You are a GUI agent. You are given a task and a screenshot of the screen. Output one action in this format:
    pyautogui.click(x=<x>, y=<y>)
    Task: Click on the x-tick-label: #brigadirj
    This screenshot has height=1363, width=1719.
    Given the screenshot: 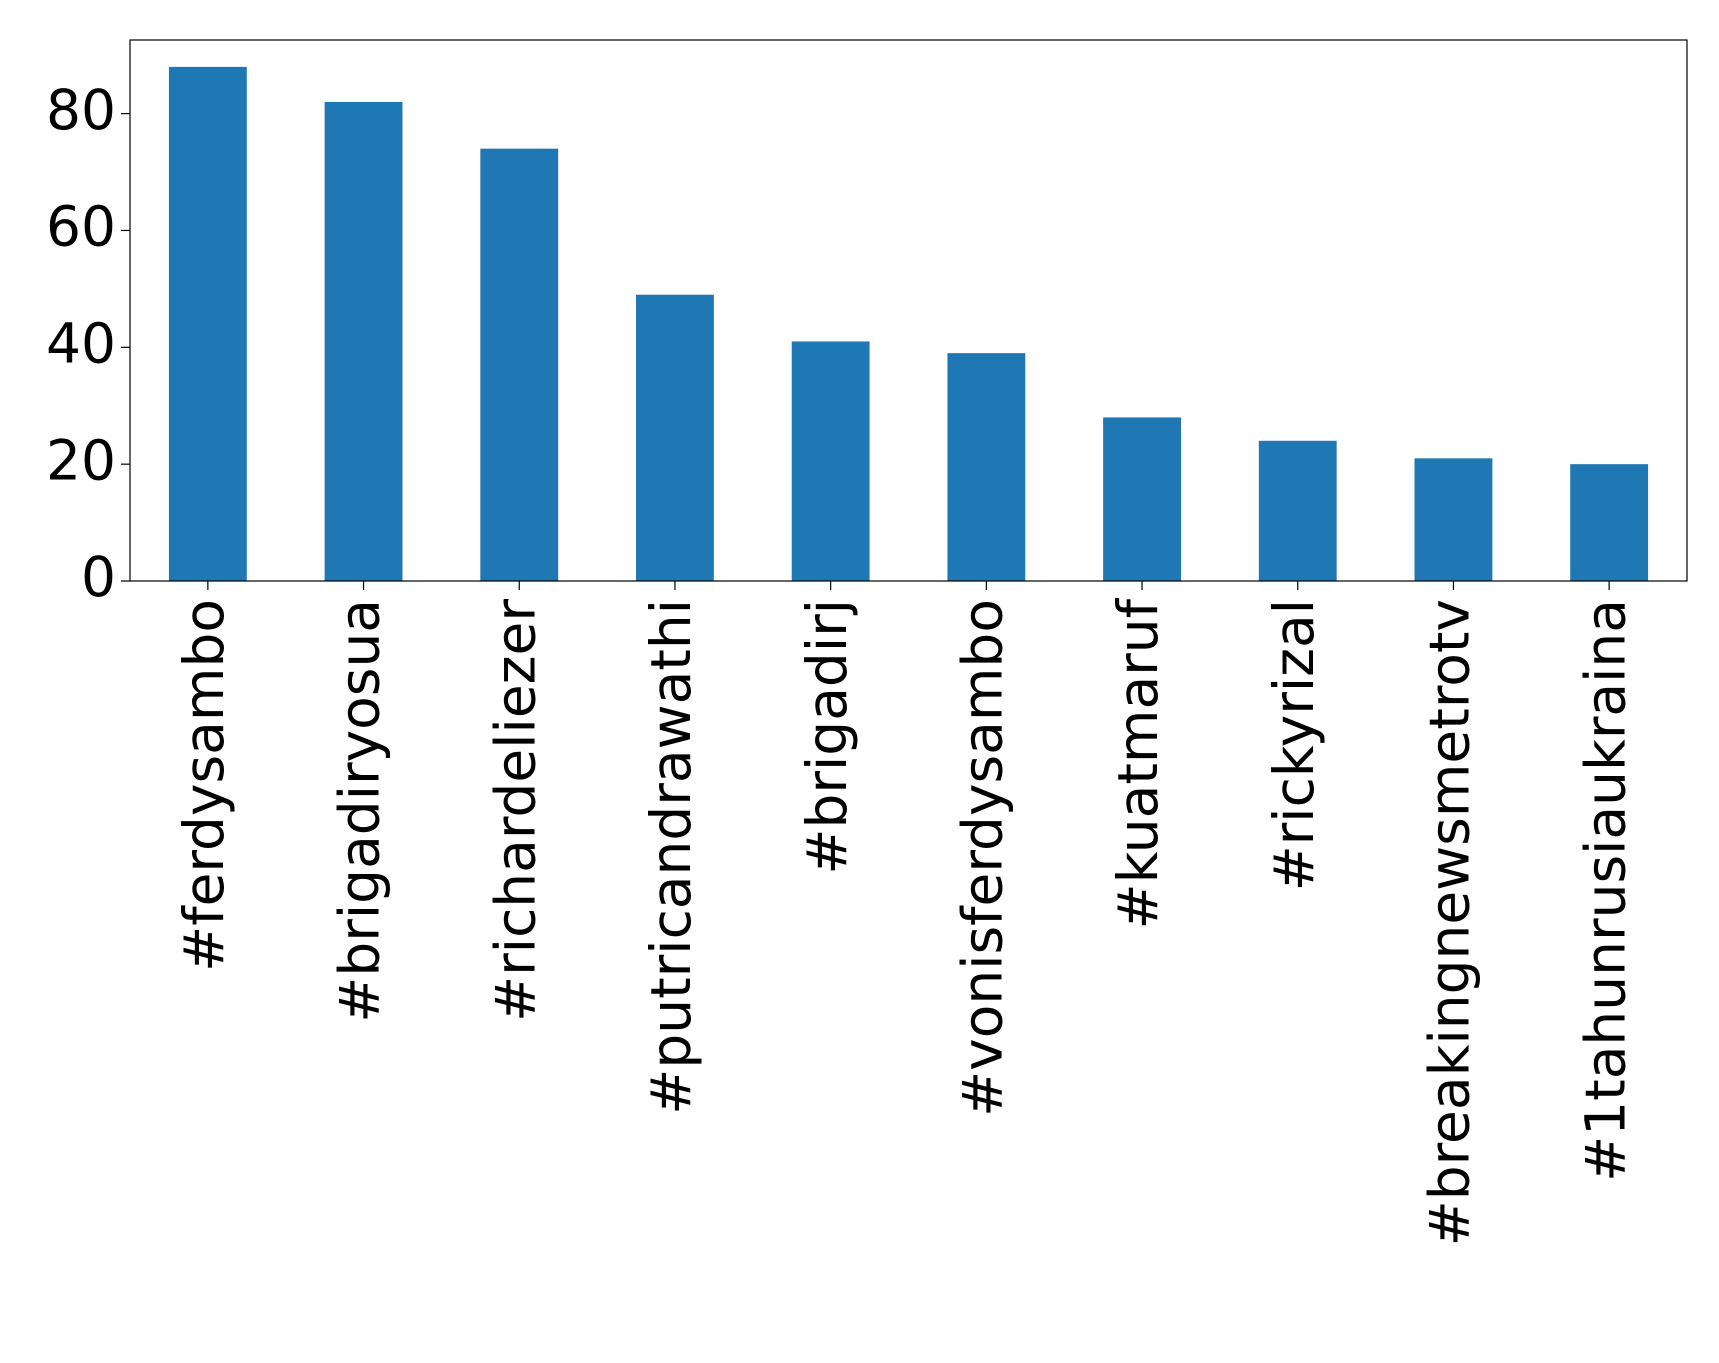 What is the action you would take?
    pyautogui.click(x=827, y=737)
    